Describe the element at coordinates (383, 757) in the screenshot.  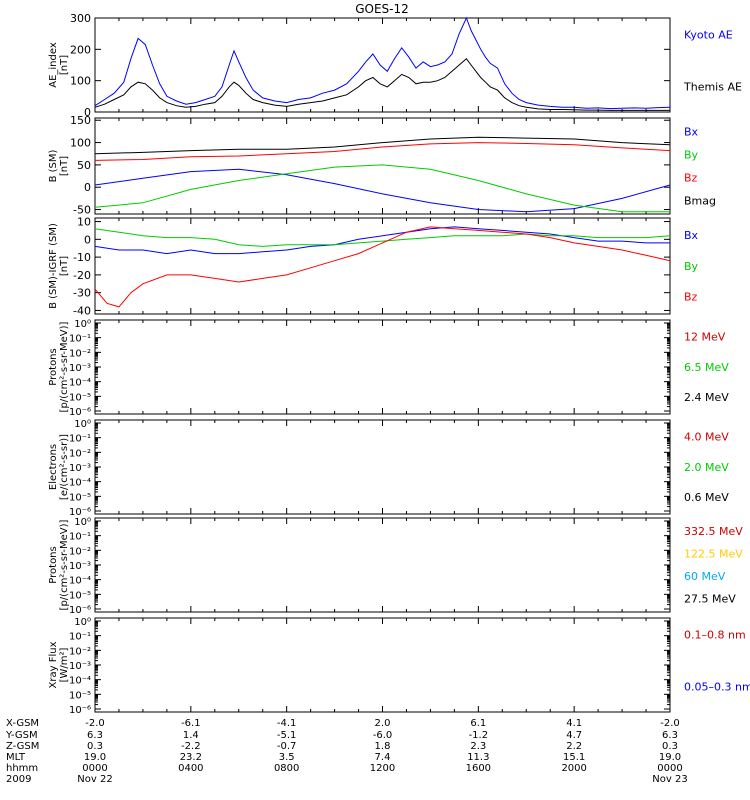
I see `x-table-cell: 7.4` at that location.